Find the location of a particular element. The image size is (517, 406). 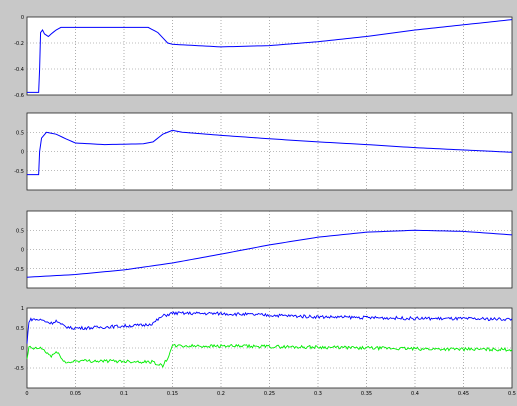

x-tick-label: 0 is located at coordinates (26, 394).